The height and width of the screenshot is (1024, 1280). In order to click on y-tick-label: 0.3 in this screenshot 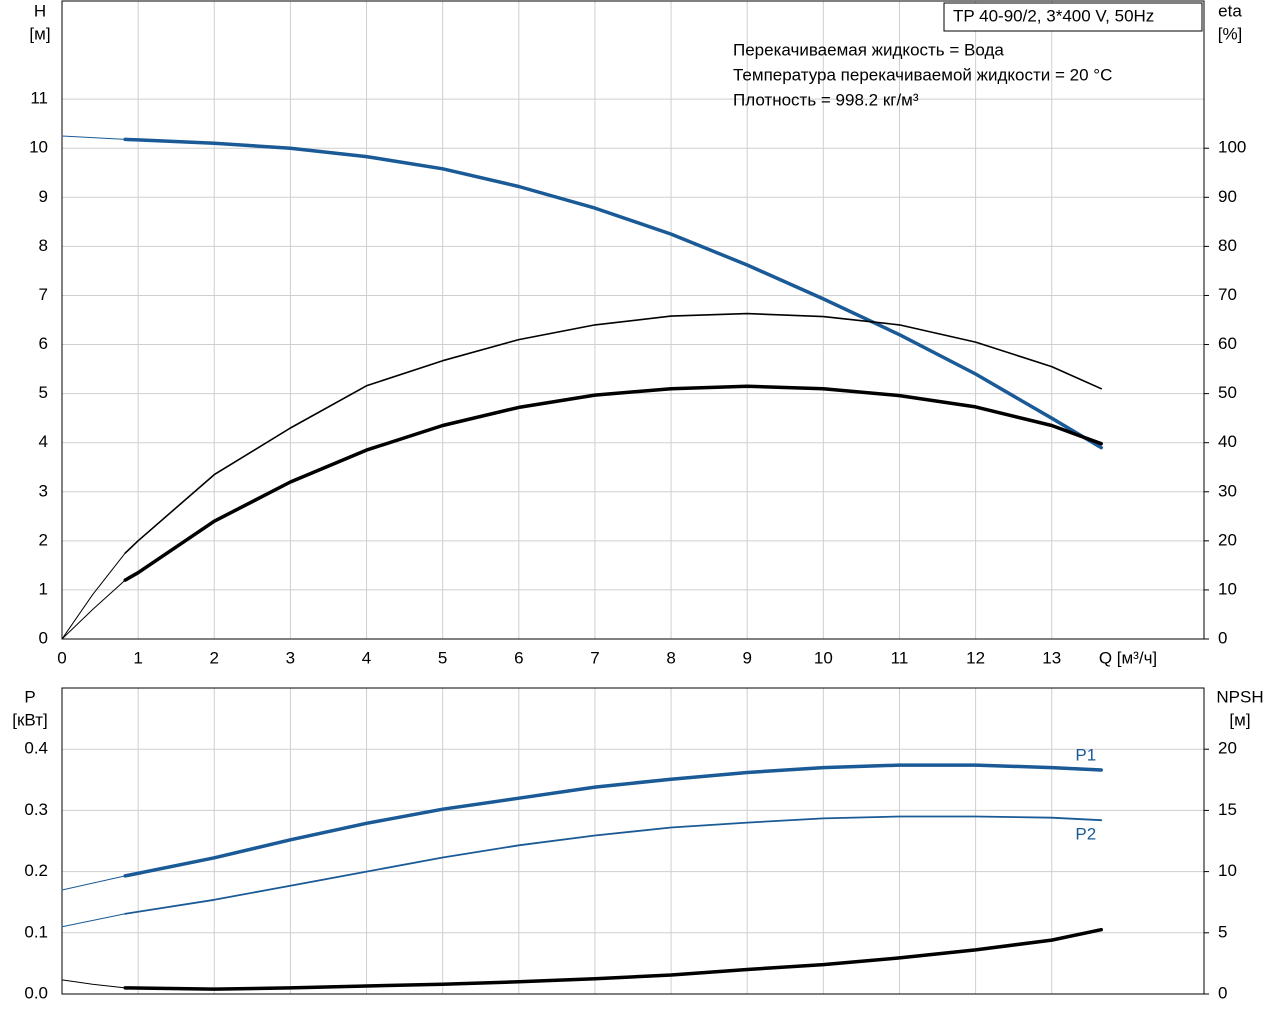, I will do `click(36, 809)`.